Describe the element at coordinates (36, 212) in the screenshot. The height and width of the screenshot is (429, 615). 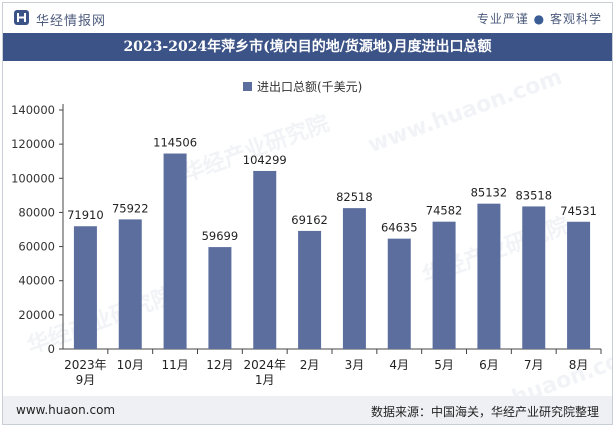
I see `y-tick-label: 80000` at that location.